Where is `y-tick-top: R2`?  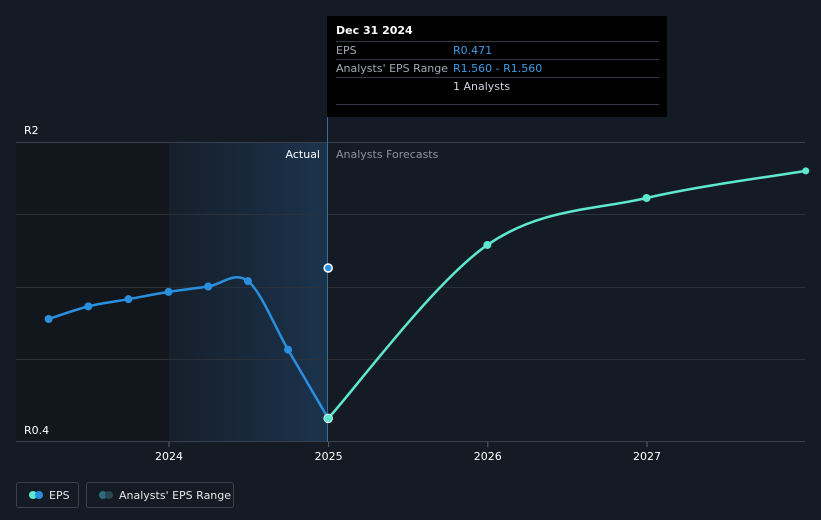
y-tick-top: R2 is located at coordinates (31, 130).